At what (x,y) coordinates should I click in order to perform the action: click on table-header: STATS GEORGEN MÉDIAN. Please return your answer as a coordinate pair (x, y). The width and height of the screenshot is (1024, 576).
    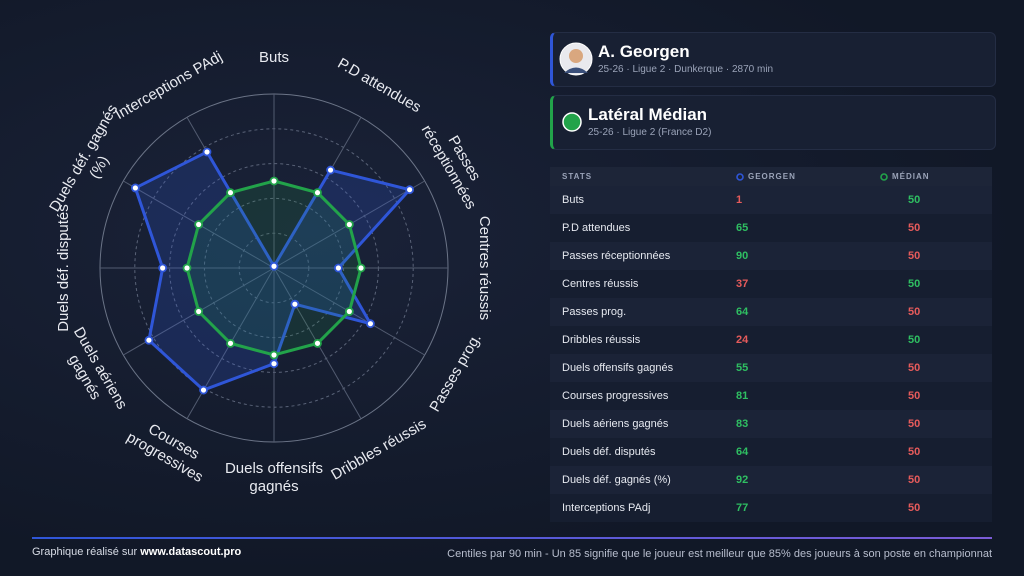
    Looking at the image, I should click on (771, 176).